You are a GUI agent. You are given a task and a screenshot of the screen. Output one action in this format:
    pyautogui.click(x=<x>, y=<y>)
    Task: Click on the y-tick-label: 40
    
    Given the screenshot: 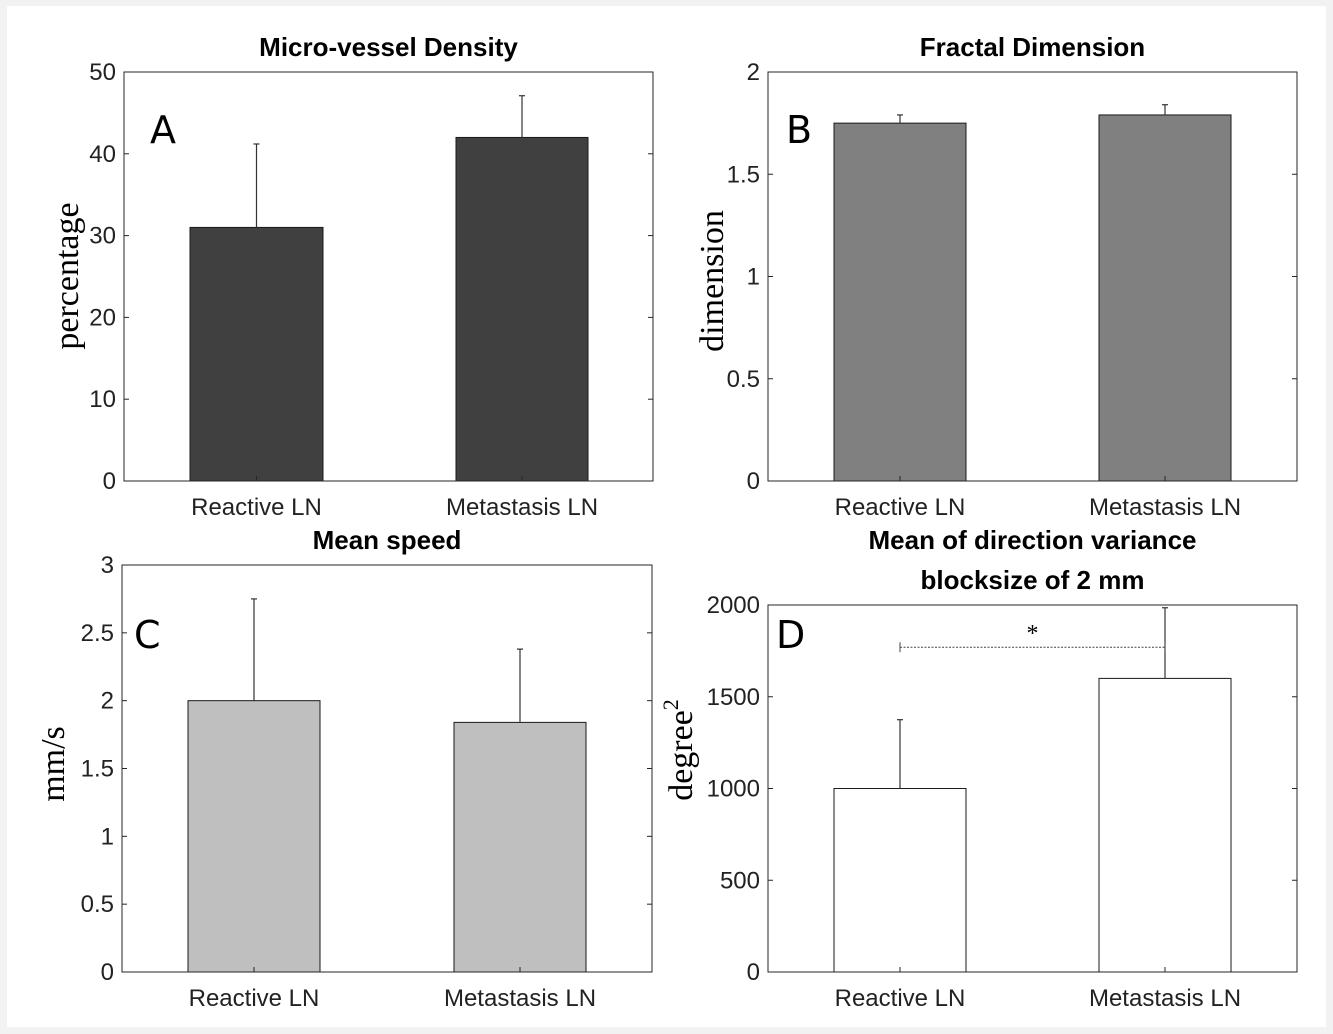 What is the action you would take?
    pyautogui.click(x=102, y=154)
    